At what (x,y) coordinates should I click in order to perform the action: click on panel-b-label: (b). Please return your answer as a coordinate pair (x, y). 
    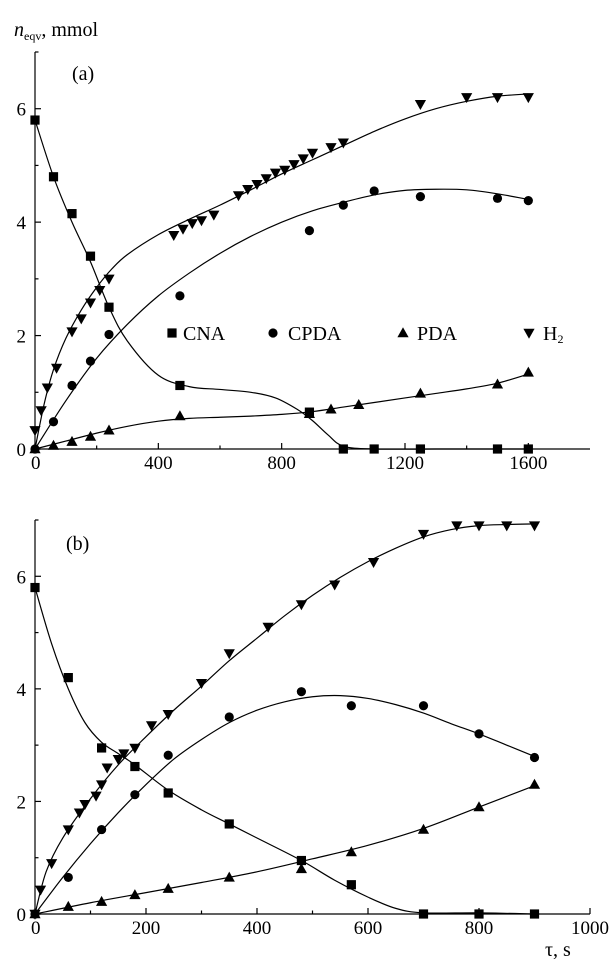
    Looking at the image, I should click on (77, 544).